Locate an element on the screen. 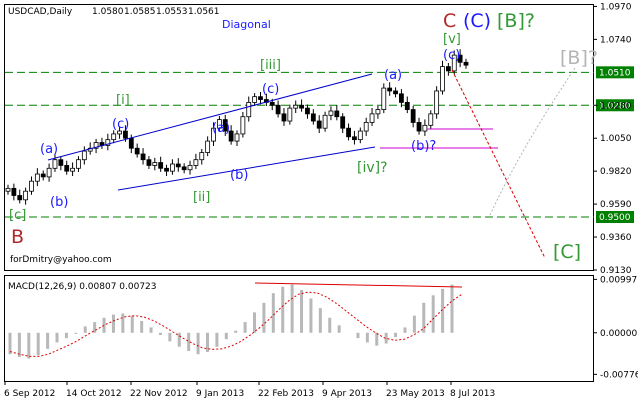 This screenshot has width=638, height=401. wave-label-c-mid: (c) is located at coordinates (270, 89).